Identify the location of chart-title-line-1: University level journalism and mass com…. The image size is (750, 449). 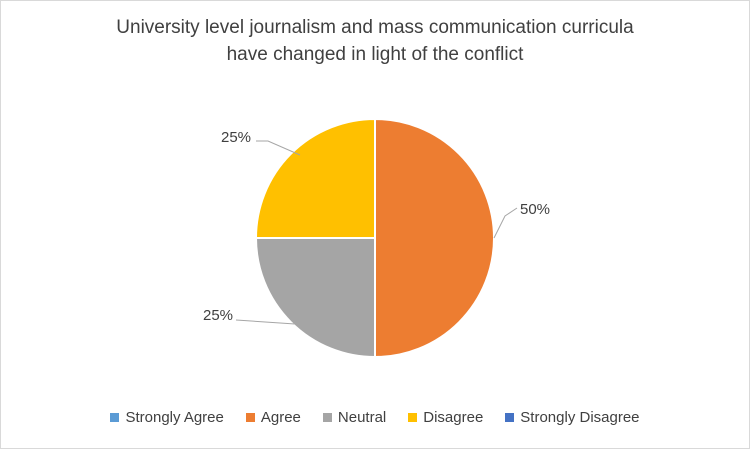
(375, 27).